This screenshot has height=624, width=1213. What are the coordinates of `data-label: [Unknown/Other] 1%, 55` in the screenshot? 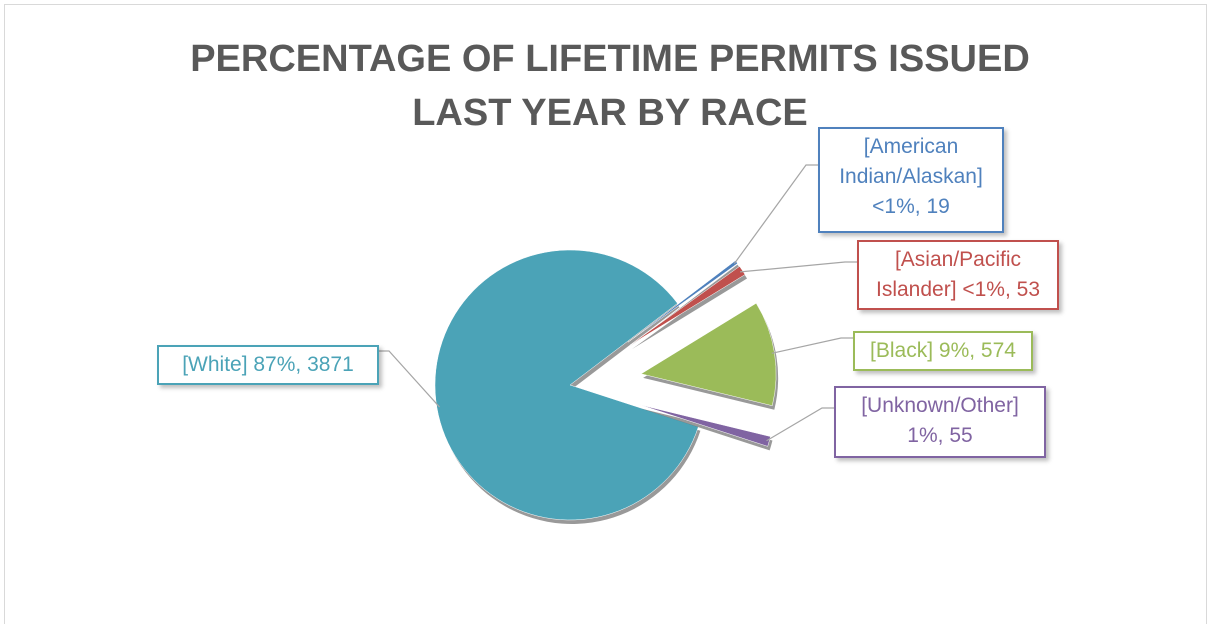 It's located at (940, 422).